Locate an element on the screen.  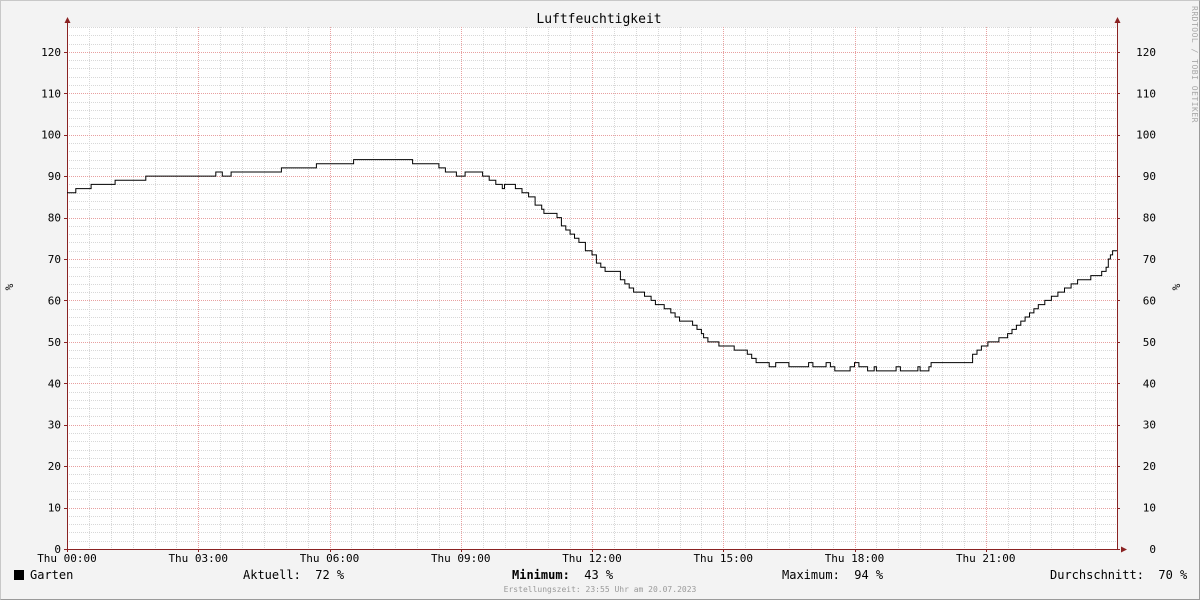
y-tick-label-left: 100 is located at coordinates (51, 135).